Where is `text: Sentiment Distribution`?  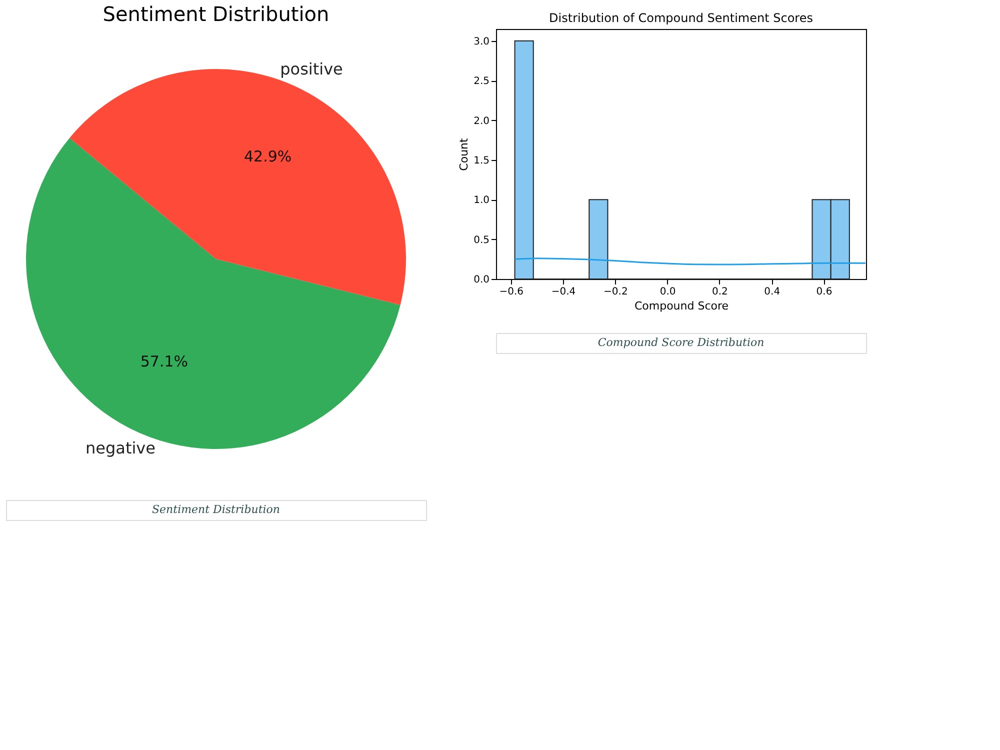
text: Sentiment Distribution is located at coordinates (216, 509).